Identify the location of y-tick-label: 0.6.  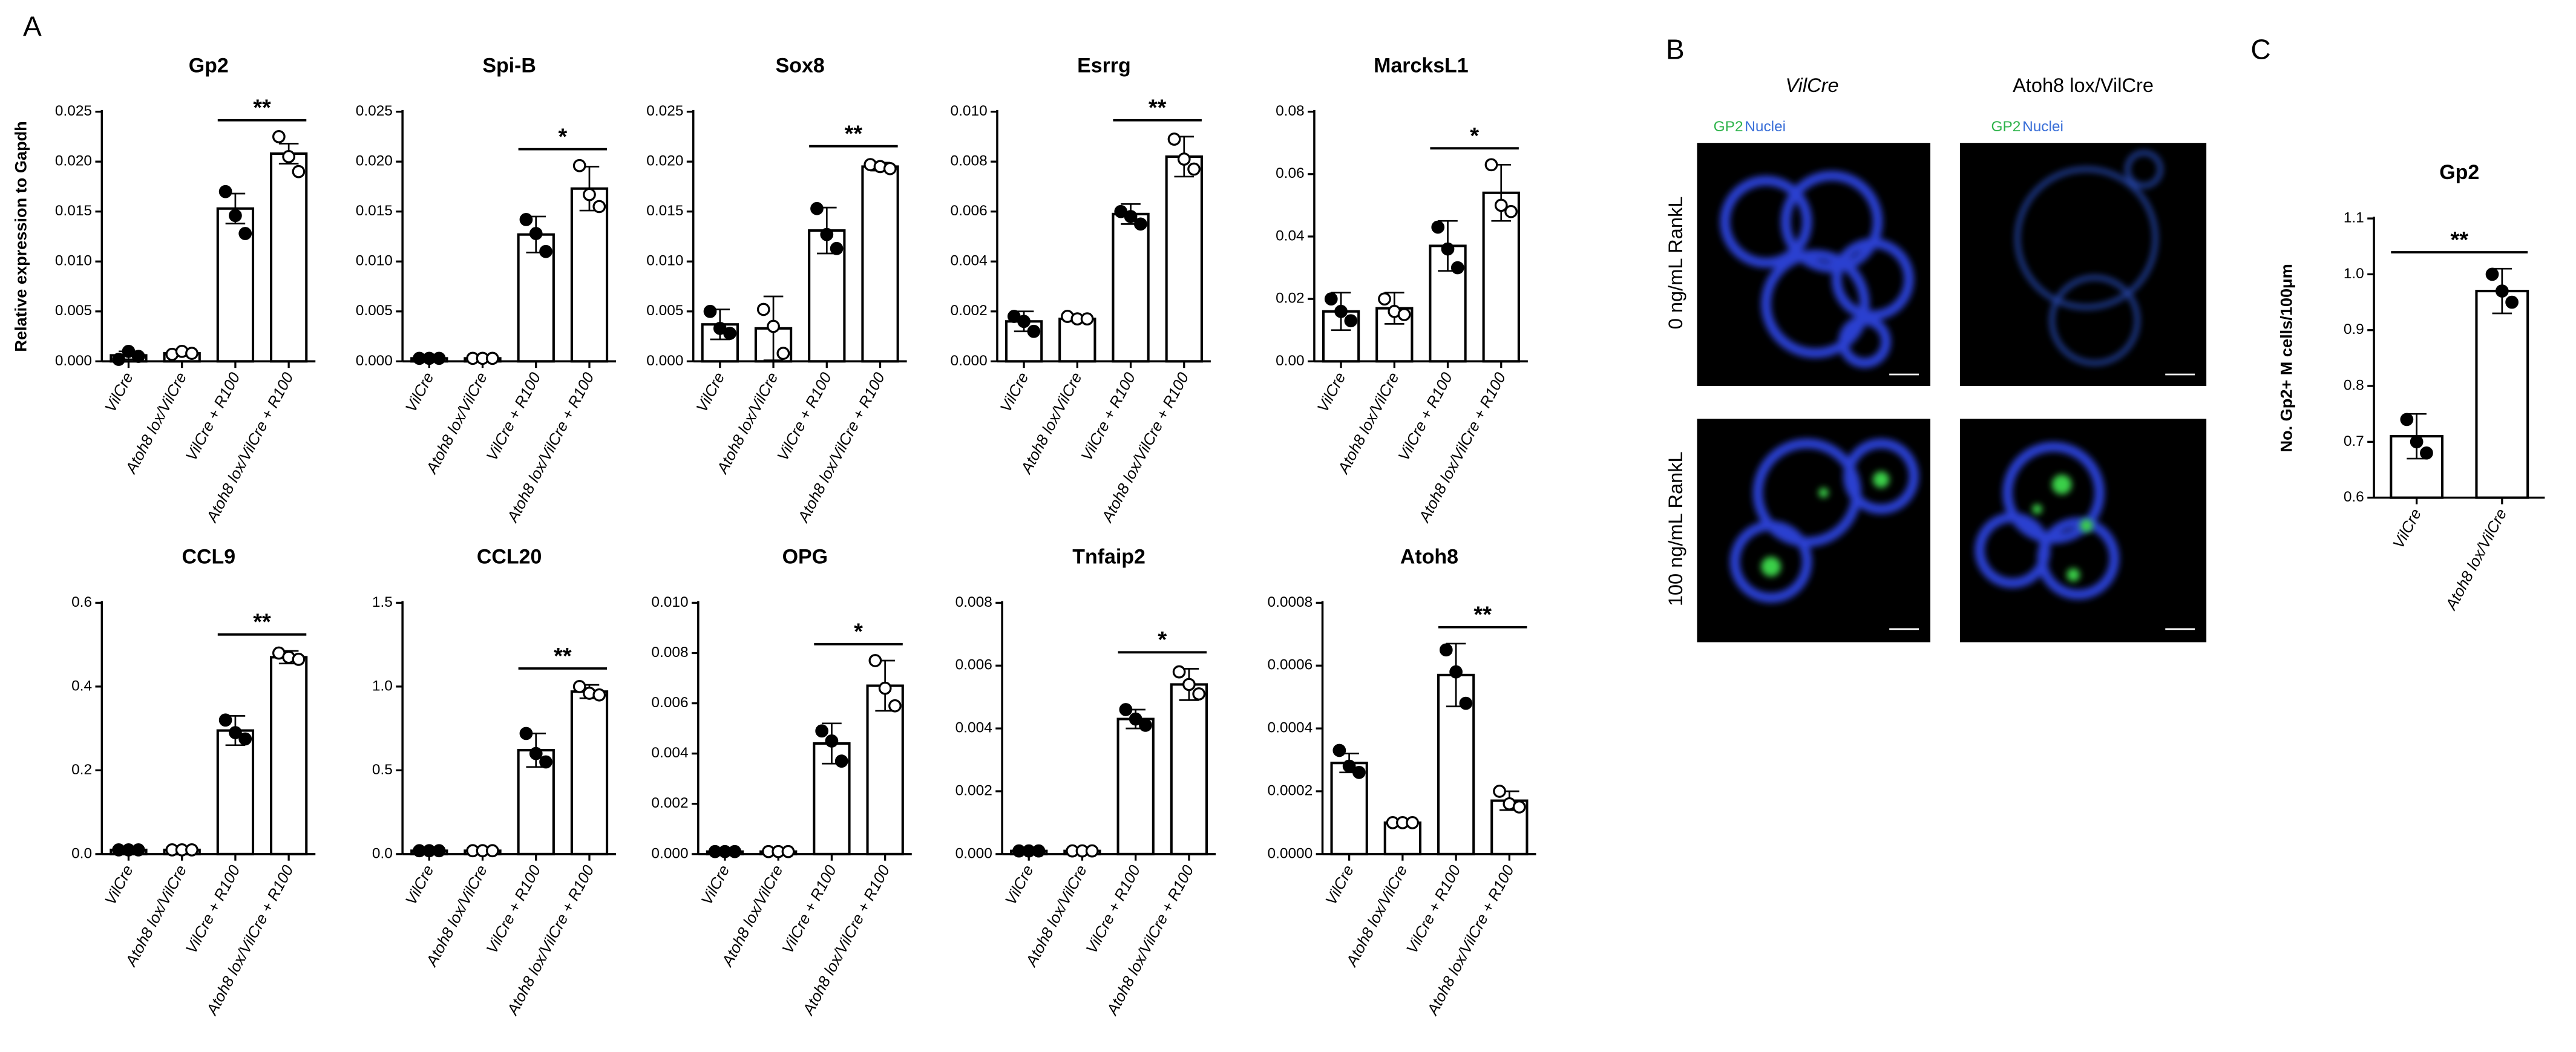
(81, 602).